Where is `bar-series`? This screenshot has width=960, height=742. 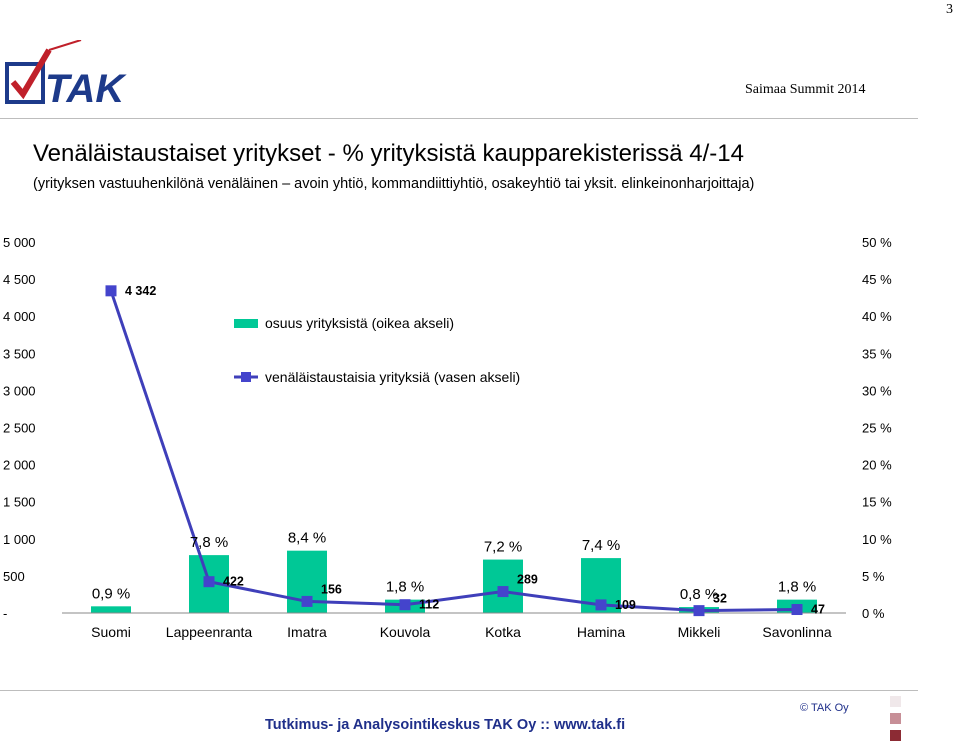 bar-series is located at coordinates (454, 581).